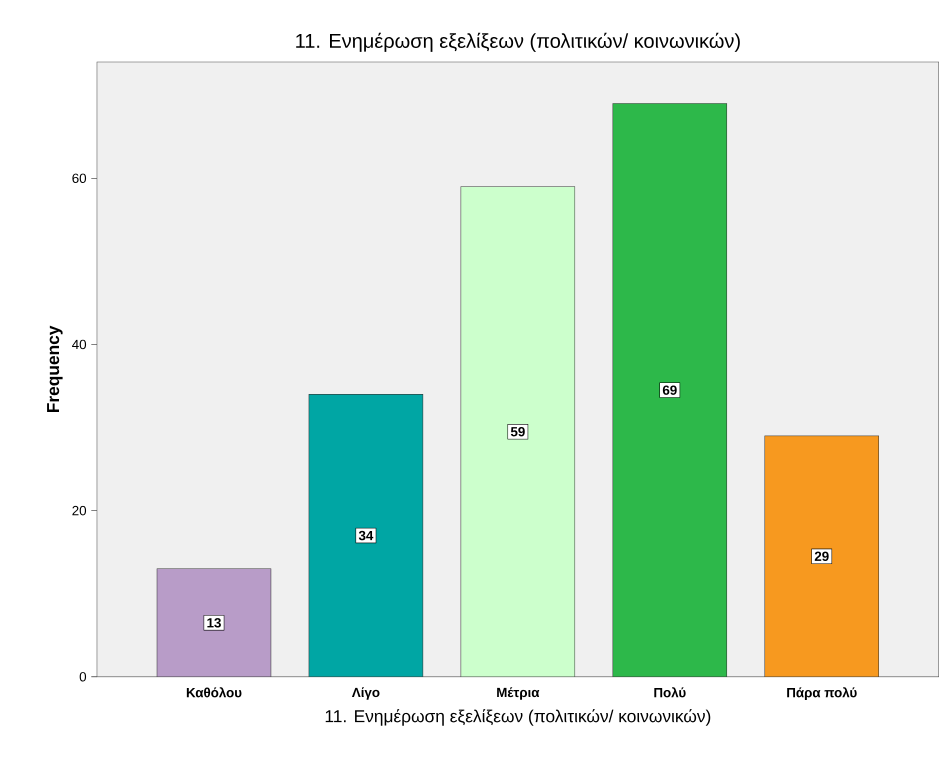 This screenshot has height=760, width=939. I want to click on data-label: 34, so click(366, 535).